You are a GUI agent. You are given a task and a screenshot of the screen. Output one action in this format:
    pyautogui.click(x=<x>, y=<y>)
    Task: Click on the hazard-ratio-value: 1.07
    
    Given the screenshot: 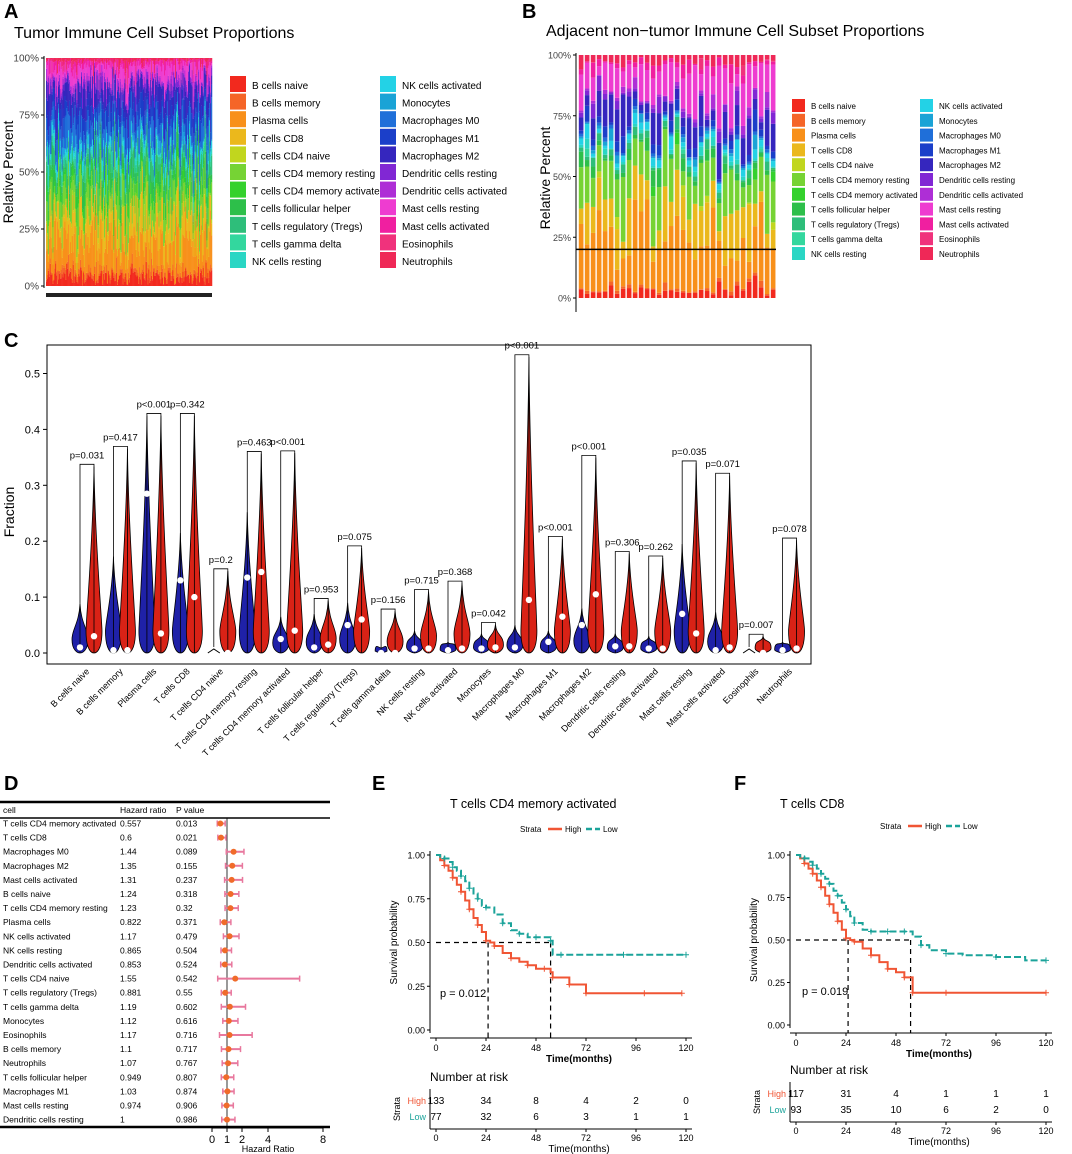 What is the action you would take?
    pyautogui.click(x=128, y=1063)
    